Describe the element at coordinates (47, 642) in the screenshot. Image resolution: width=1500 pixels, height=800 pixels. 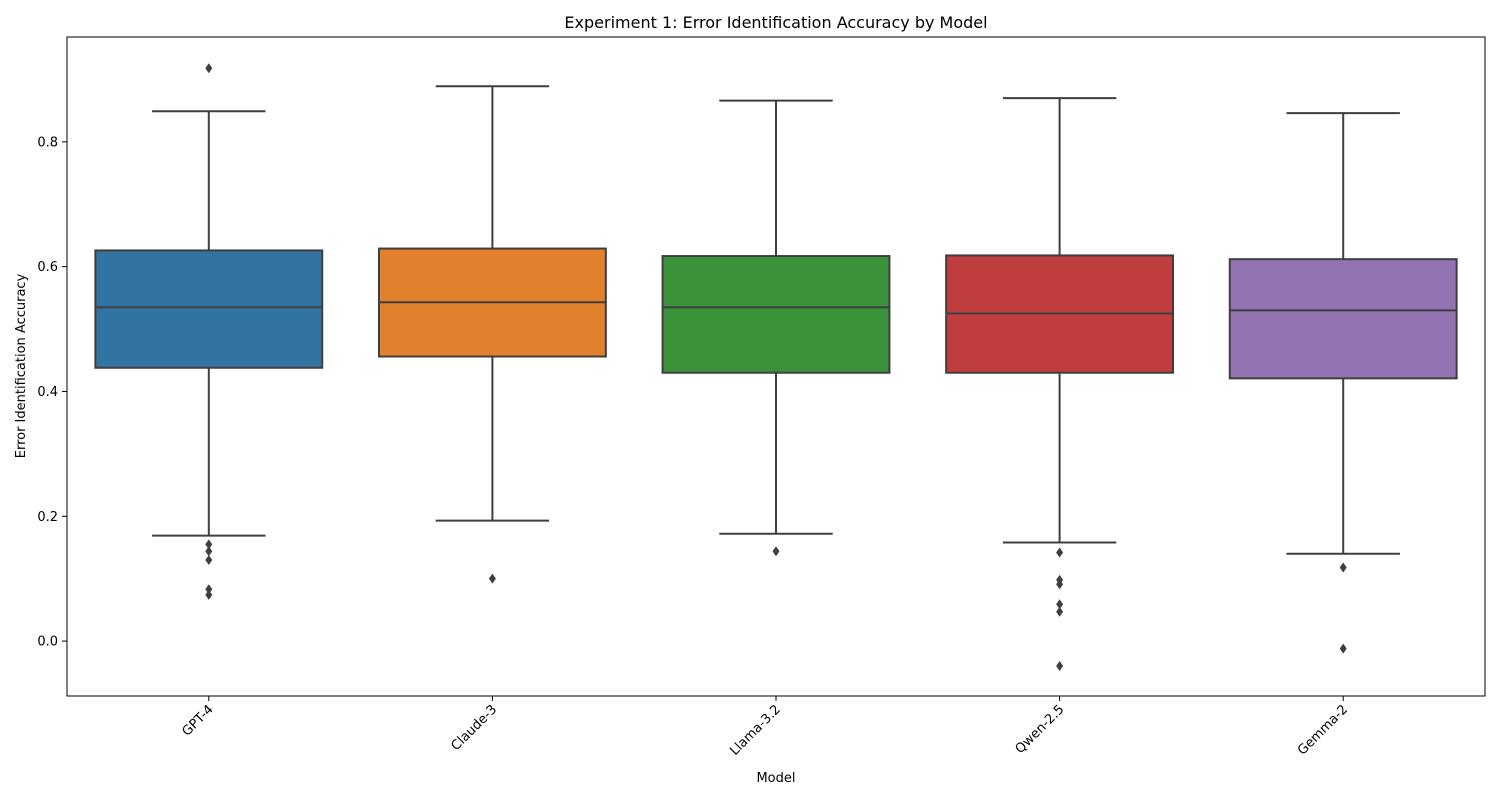
I see `y-tick-label: 0.0` at that location.